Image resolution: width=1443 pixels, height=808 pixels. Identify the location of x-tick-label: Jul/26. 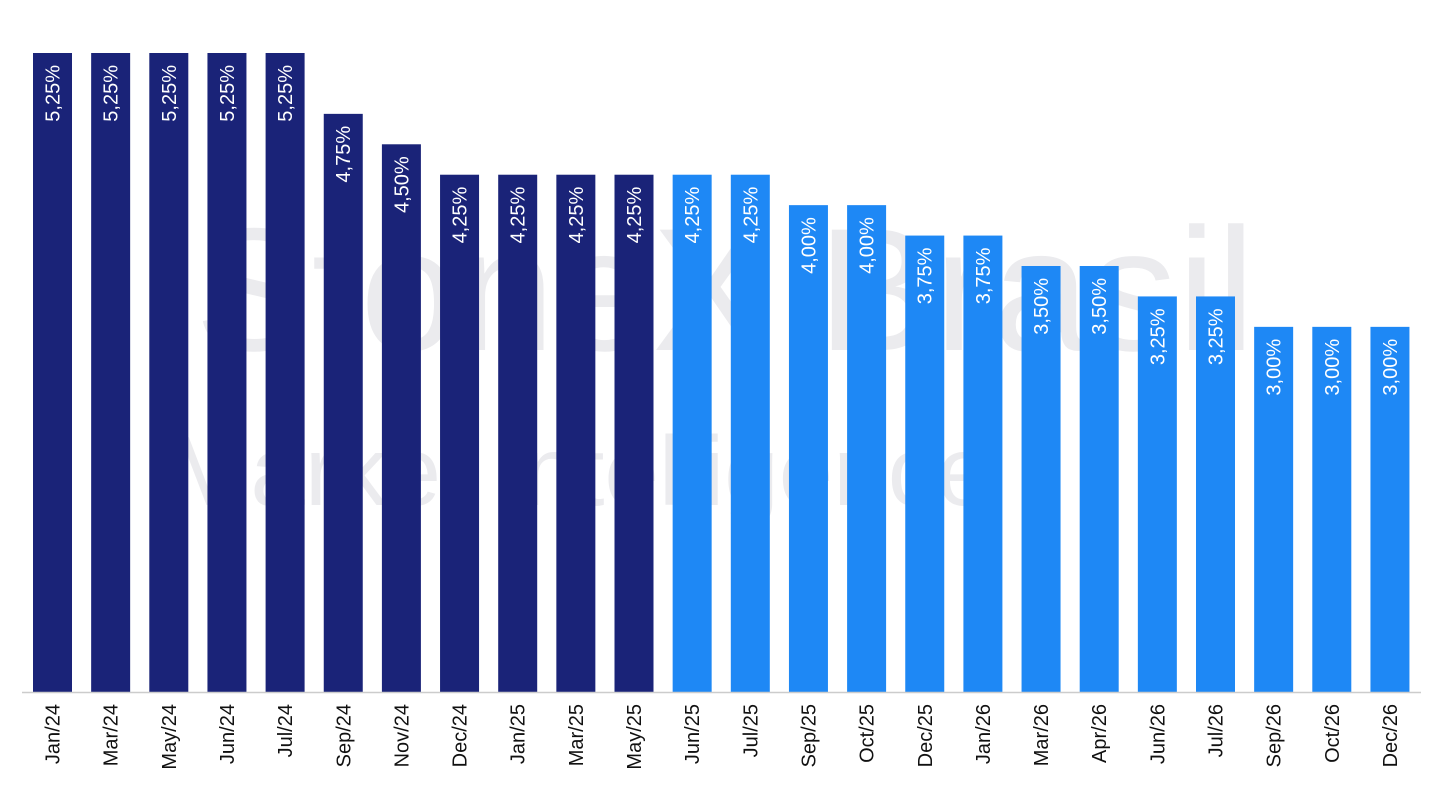
(1217, 730).